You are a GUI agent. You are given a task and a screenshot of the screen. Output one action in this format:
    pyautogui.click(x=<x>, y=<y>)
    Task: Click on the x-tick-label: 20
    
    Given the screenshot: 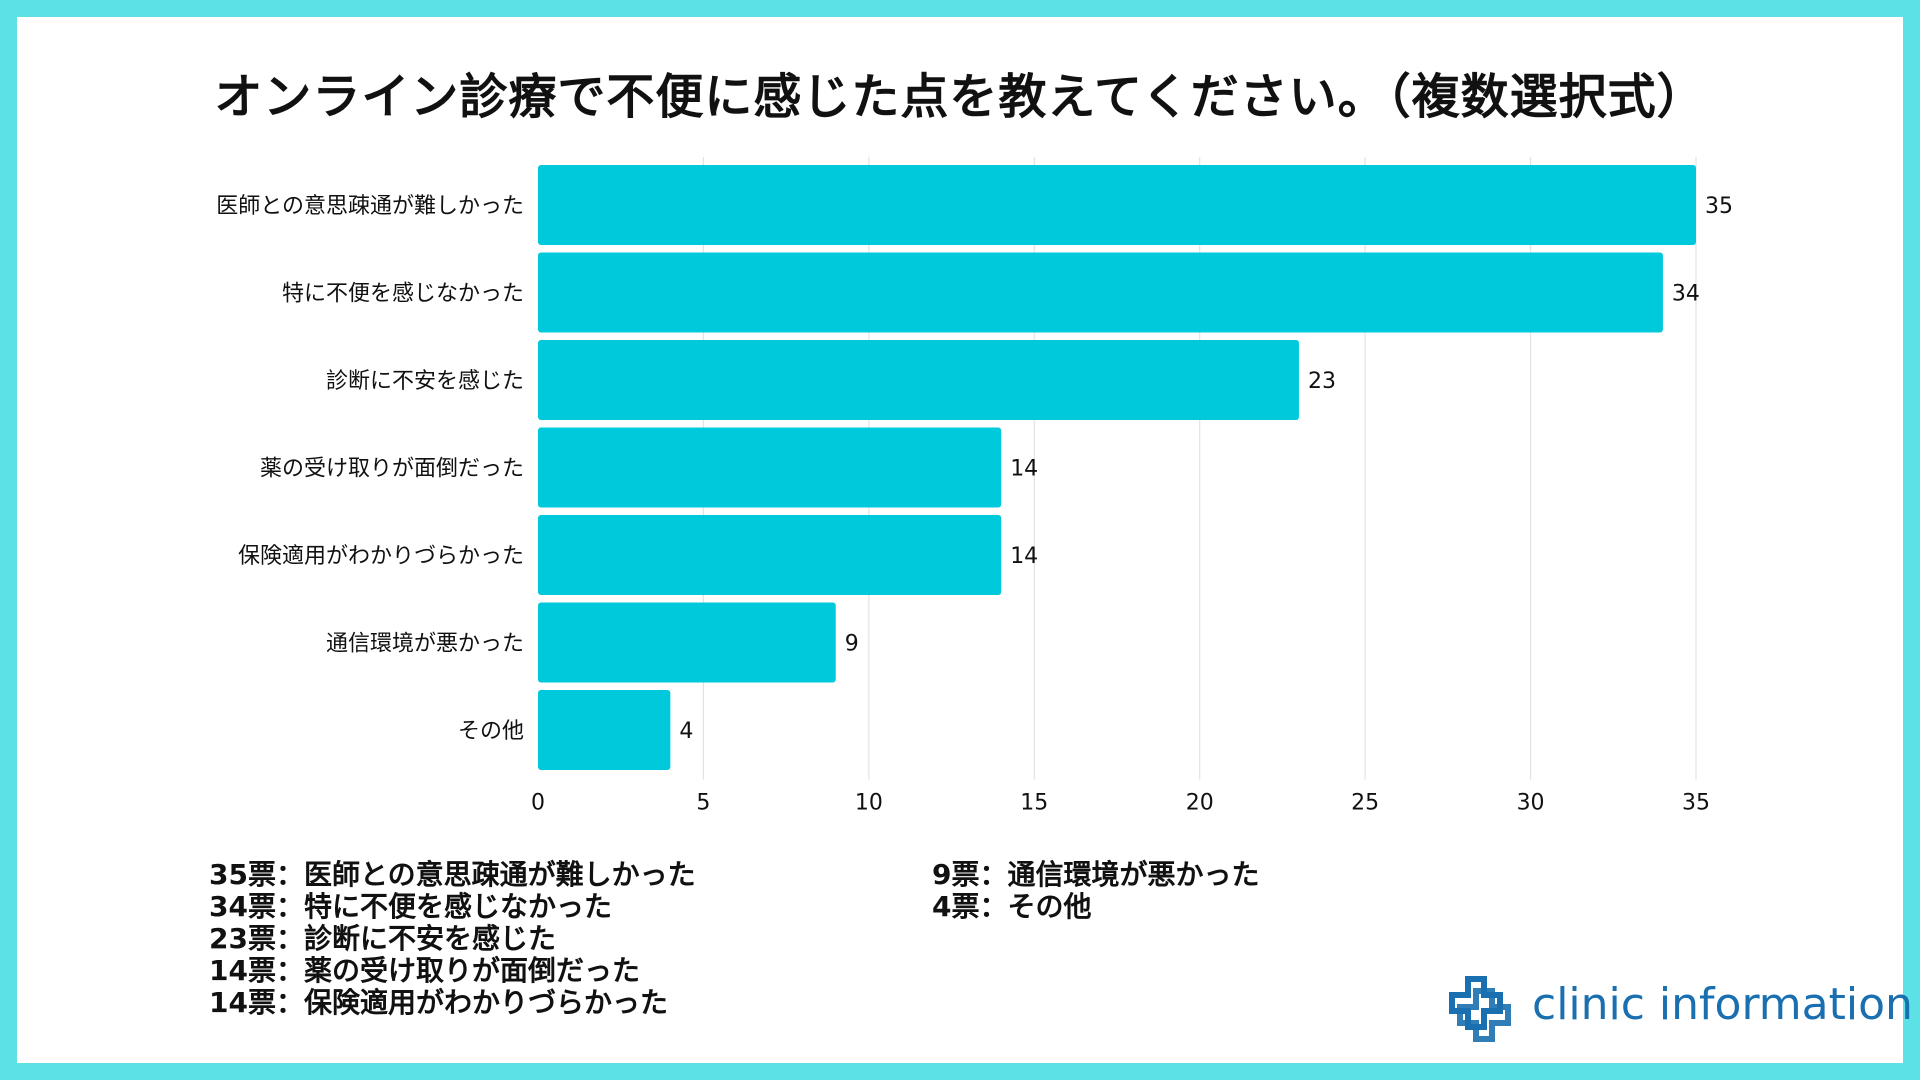 What is the action you would take?
    pyautogui.click(x=1200, y=803)
    